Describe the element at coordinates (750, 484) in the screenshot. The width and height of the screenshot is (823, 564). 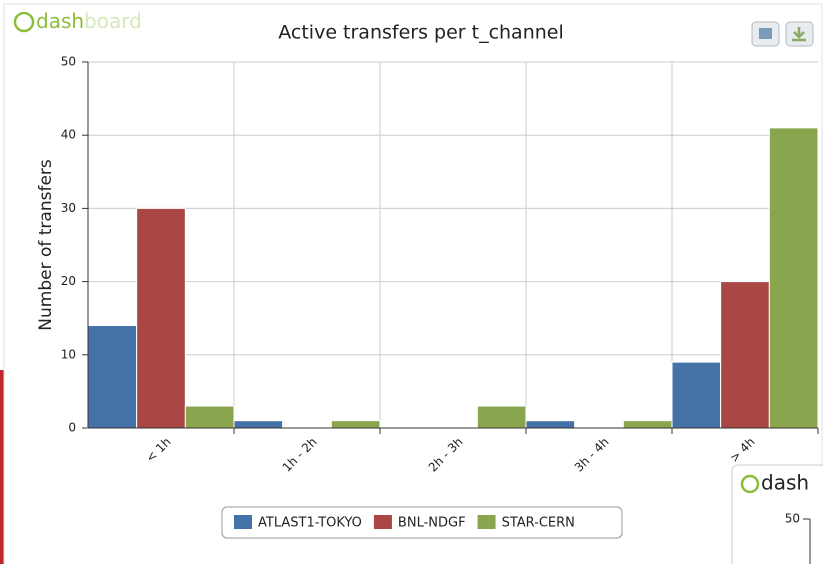
I see `second-logo-icon` at that location.